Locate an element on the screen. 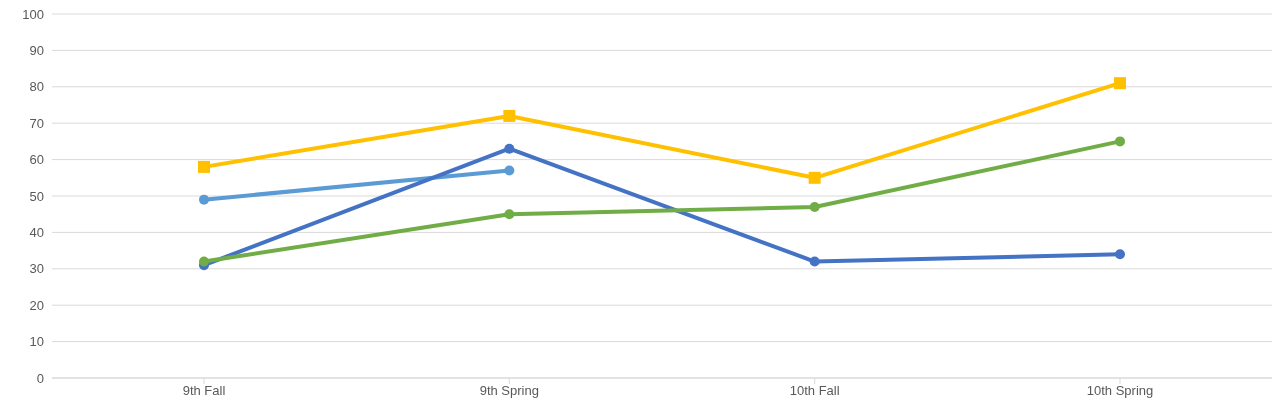  x-tick-label: 10th Spring is located at coordinates (1120, 391).